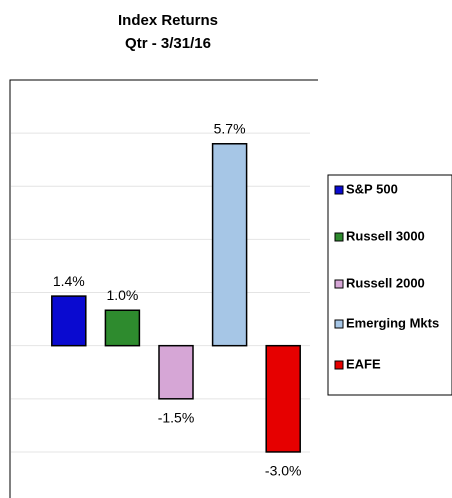 This screenshot has height=498, width=452. Describe the element at coordinates (385, 282) in the screenshot. I see `legend-label: Russell 2000` at that location.